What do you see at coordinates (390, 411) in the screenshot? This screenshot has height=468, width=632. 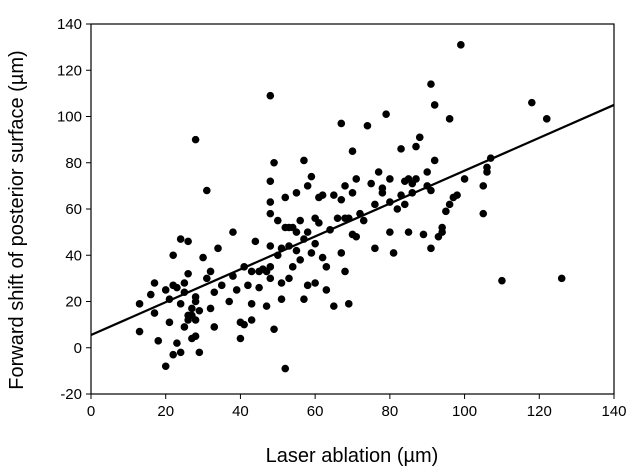 I see `x-tick-label: 80` at bounding box center [390, 411].